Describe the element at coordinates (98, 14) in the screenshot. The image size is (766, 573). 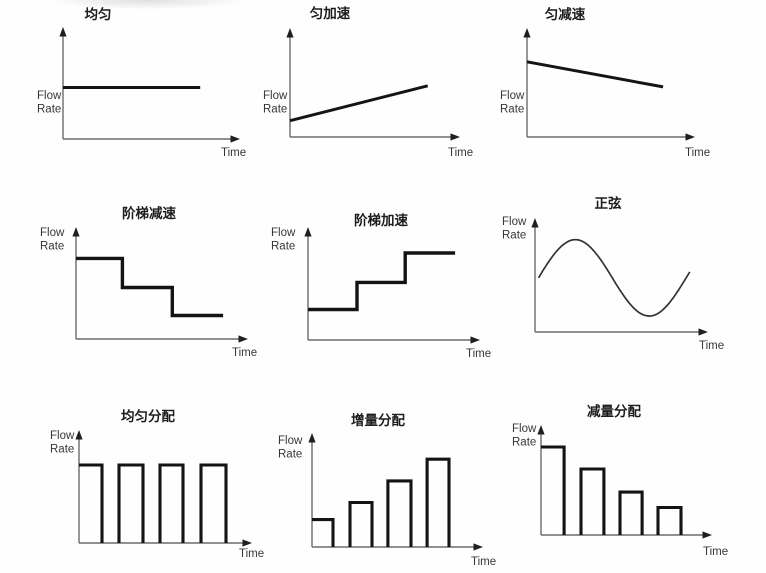
I see `chart-title: 均匀` at that location.